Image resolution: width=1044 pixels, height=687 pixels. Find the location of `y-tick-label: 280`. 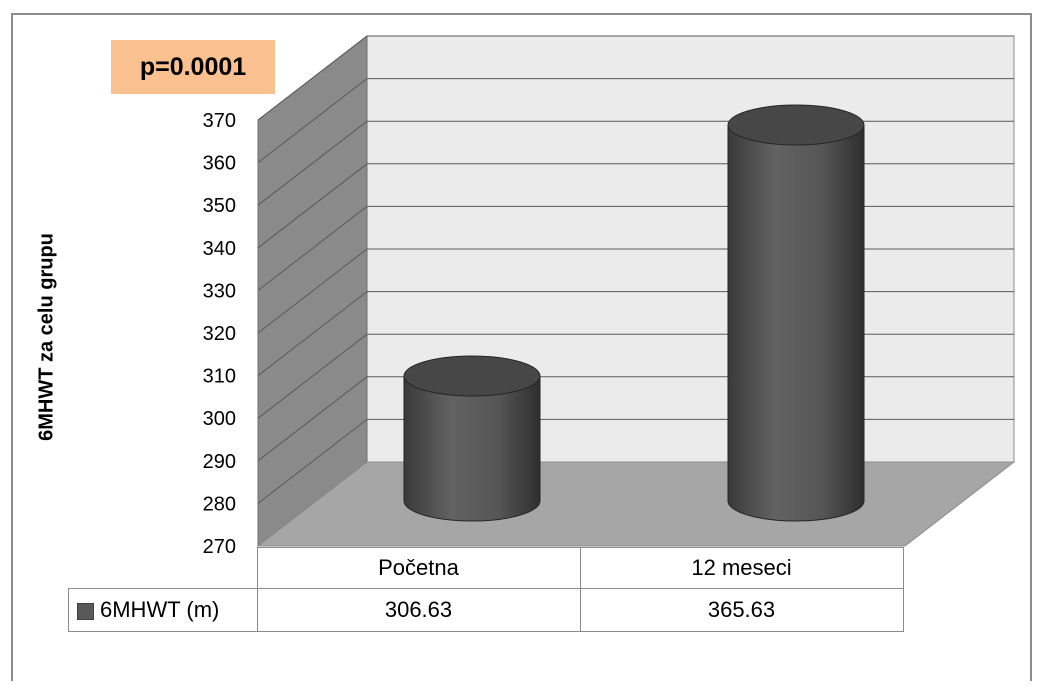

y-tick-label: 280 is located at coordinates (219, 504).